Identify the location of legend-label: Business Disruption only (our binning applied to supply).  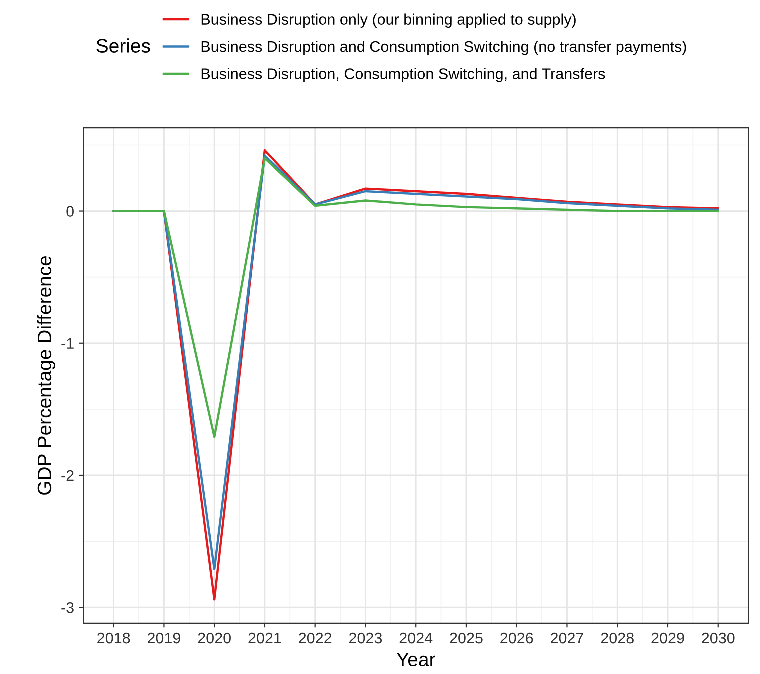
(389, 21).